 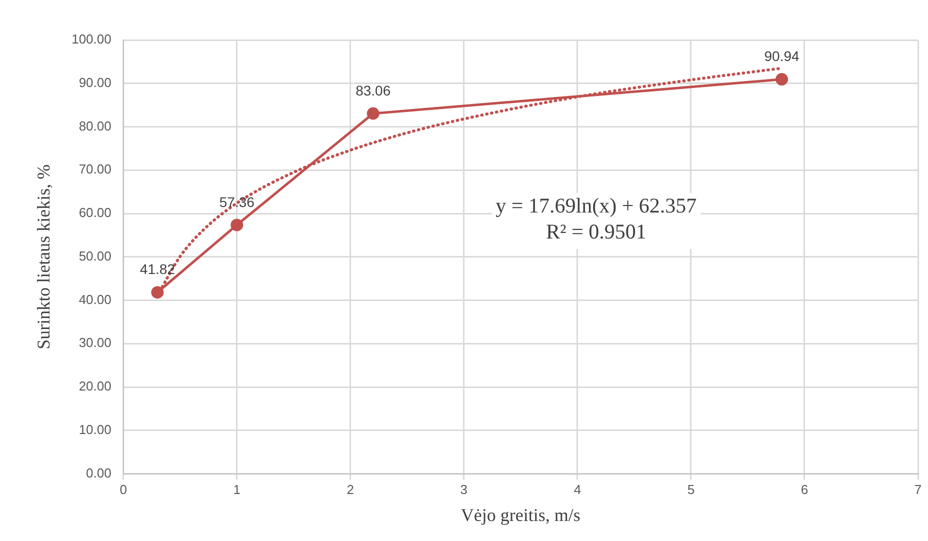 I want to click on y-tick-label: 30.00, so click(x=95, y=342).